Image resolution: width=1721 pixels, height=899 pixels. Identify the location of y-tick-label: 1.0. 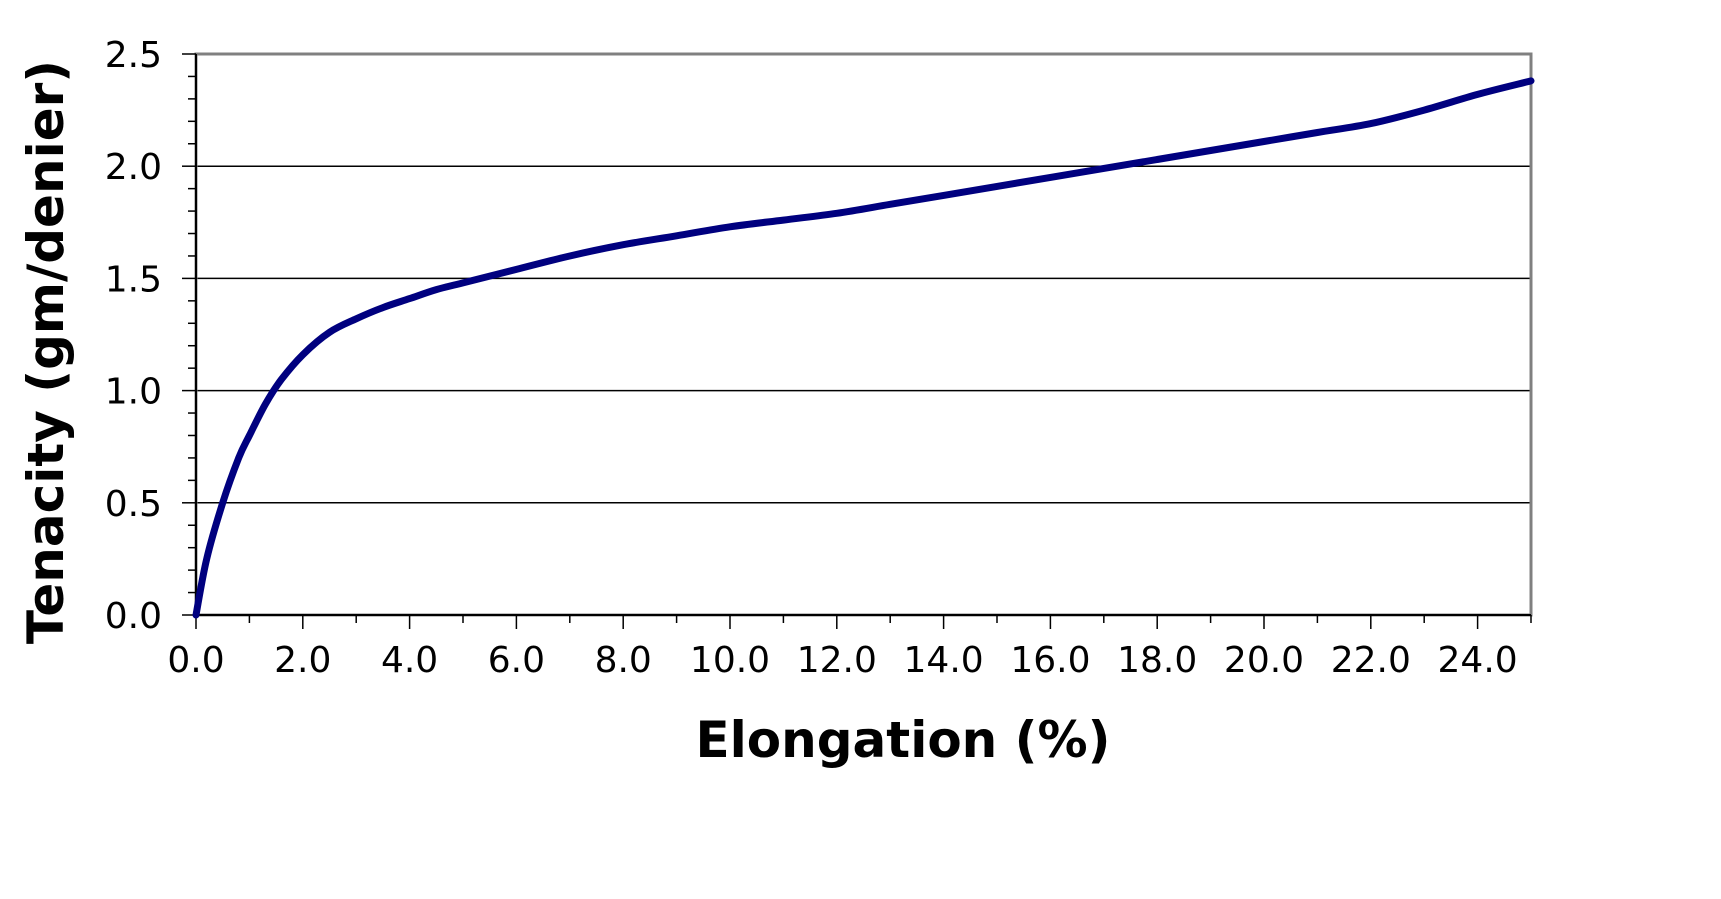
(133, 392).